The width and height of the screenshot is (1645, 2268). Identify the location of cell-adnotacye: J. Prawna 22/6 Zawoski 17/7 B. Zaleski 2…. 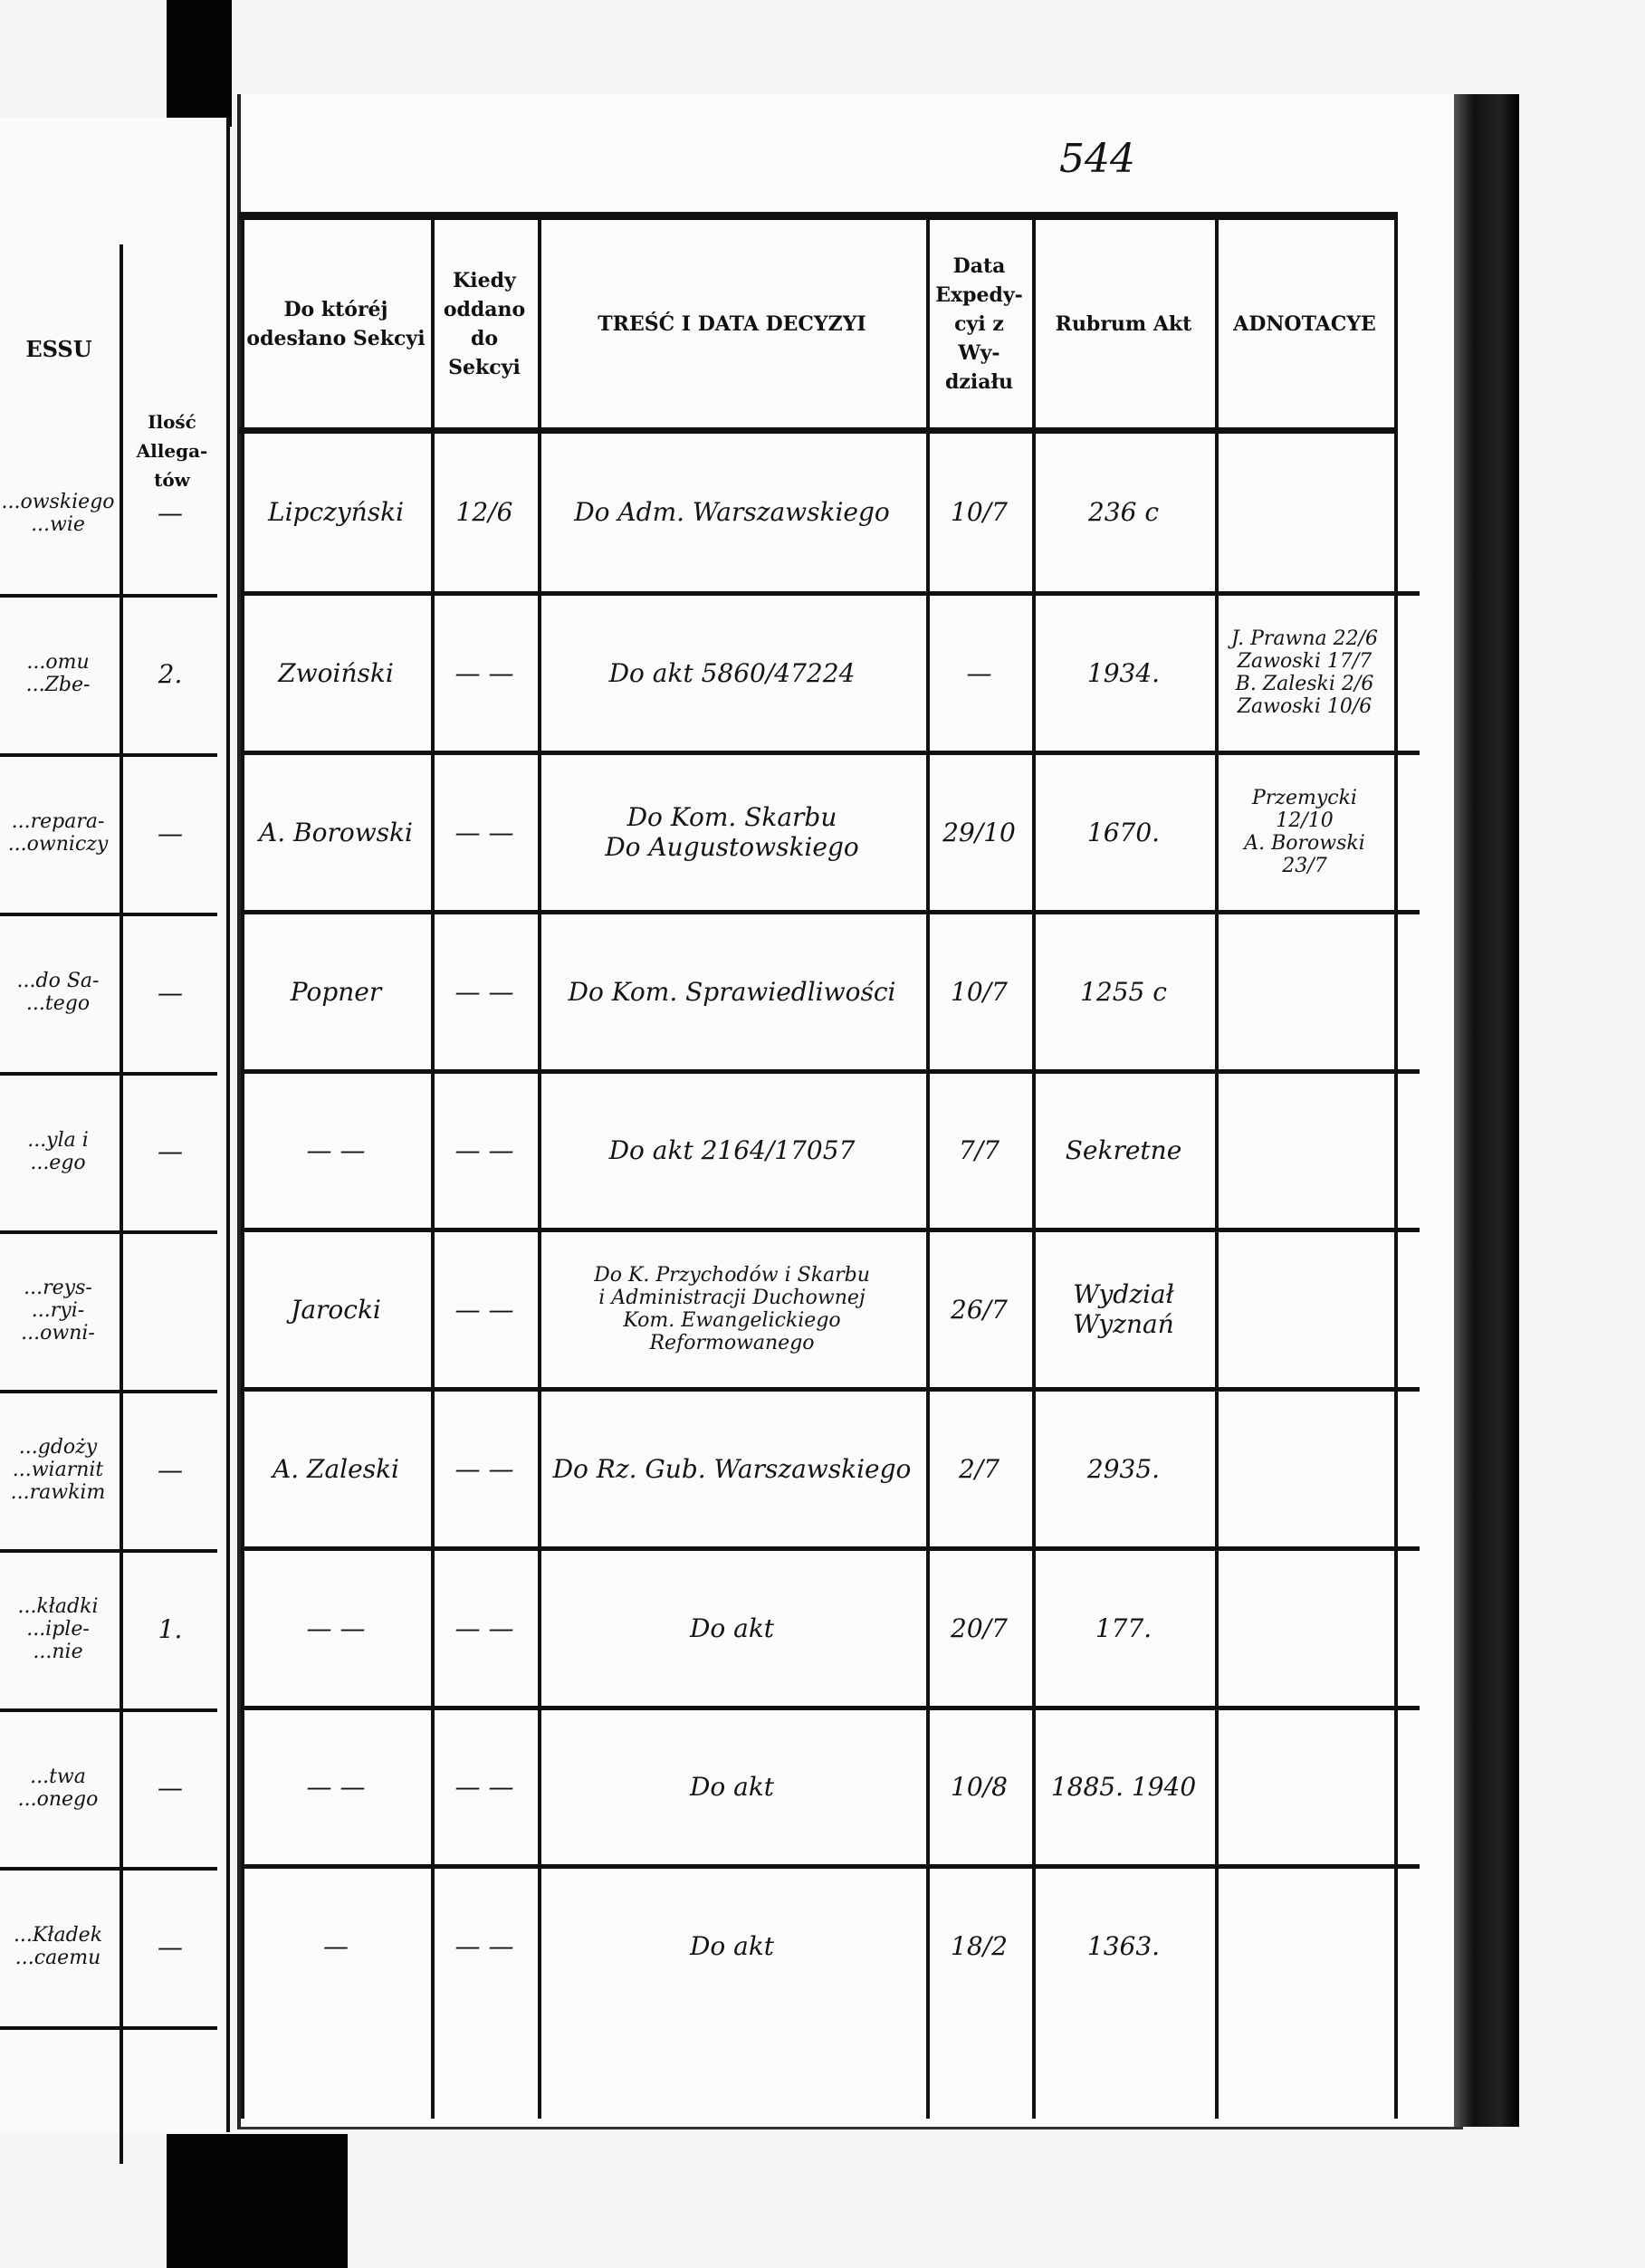
(1304, 672).